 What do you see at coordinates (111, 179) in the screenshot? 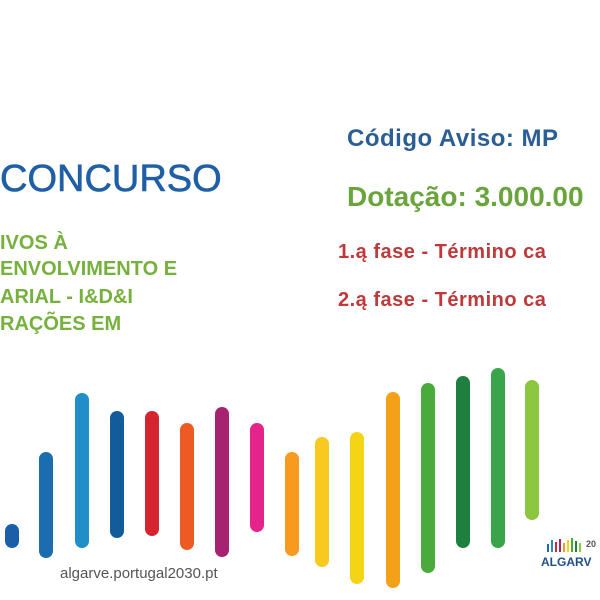
I see `headline: CONCURSO` at bounding box center [111, 179].